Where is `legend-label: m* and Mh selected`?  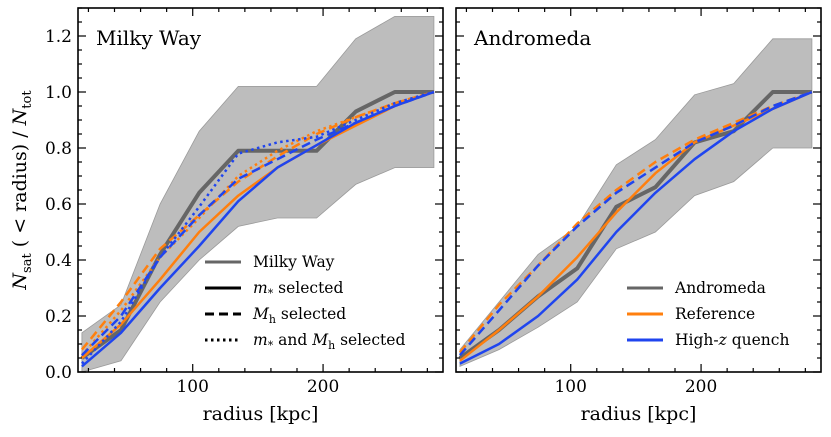 legend-label: m* and Mh selected is located at coordinates (329, 341).